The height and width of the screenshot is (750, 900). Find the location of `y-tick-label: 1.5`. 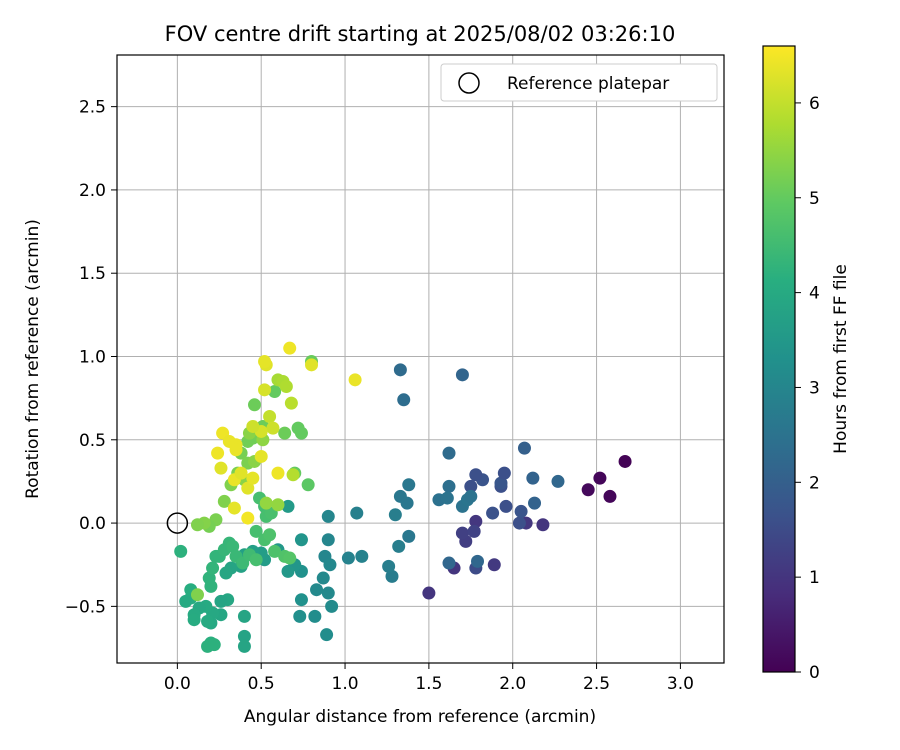

y-tick-label: 1.5 is located at coordinates (92, 274).